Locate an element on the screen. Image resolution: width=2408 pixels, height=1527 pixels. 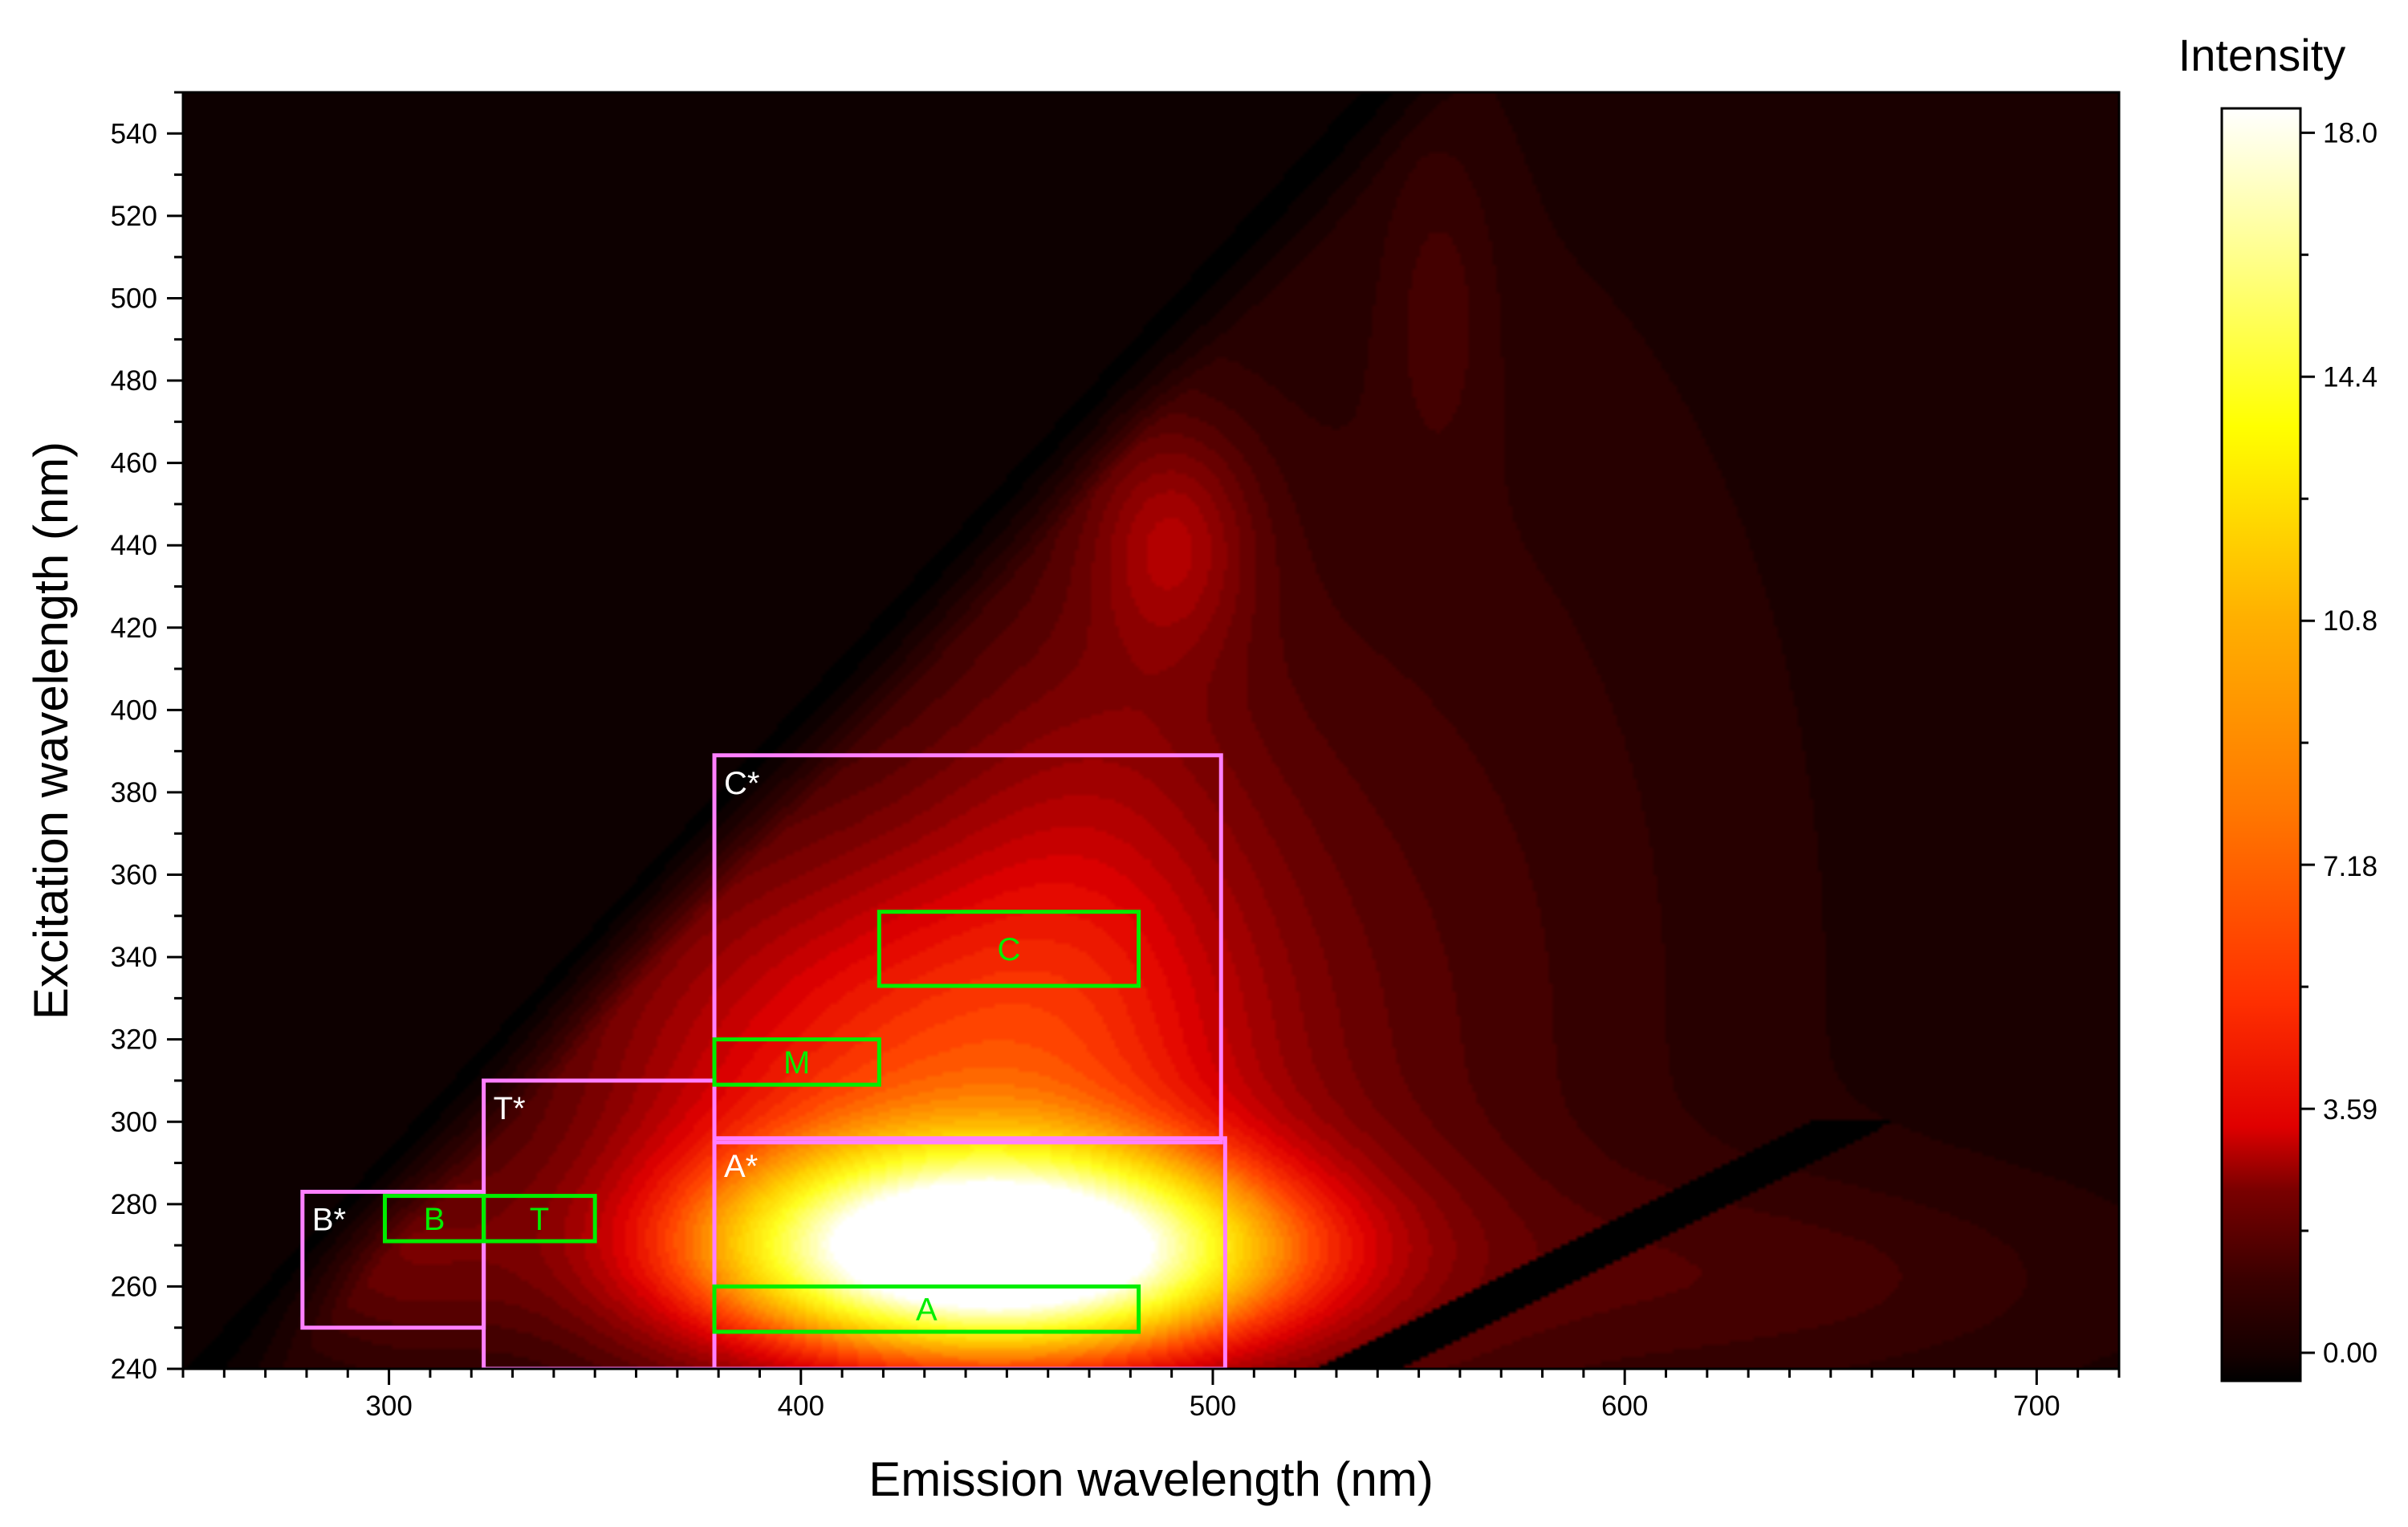
y-tick-label: 500 is located at coordinates (134, 298).